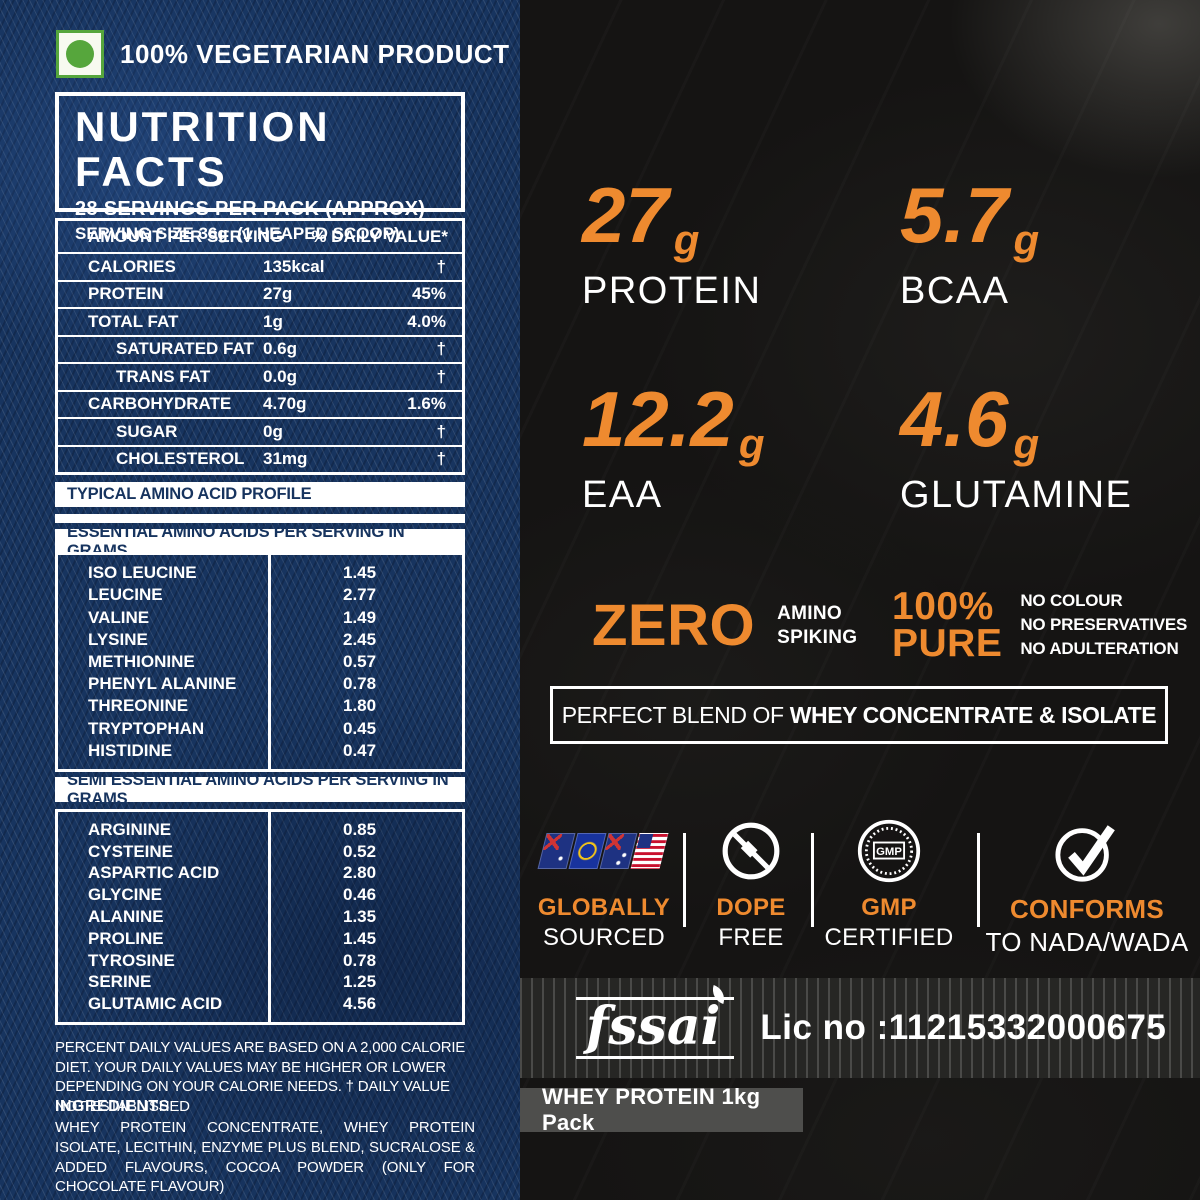 Image resolution: width=1200 pixels, height=1200 pixels. I want to click on amino-grams: 0.85, so click(360, 829).